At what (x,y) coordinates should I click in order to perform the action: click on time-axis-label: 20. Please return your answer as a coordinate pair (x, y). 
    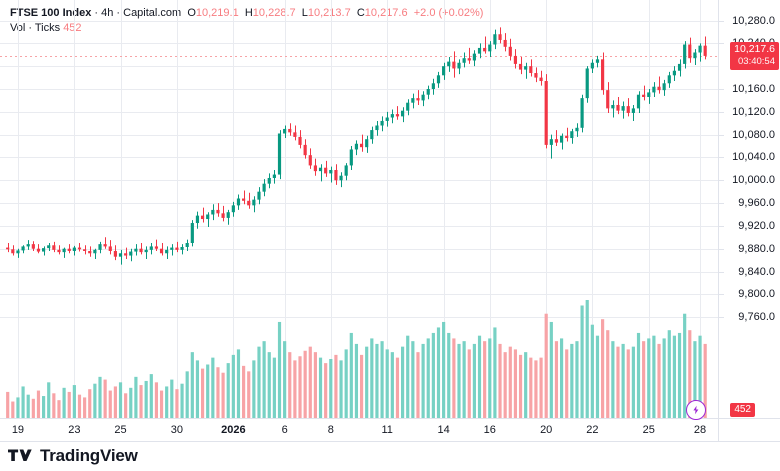
    Looking at the image, I should click on (546, 430).